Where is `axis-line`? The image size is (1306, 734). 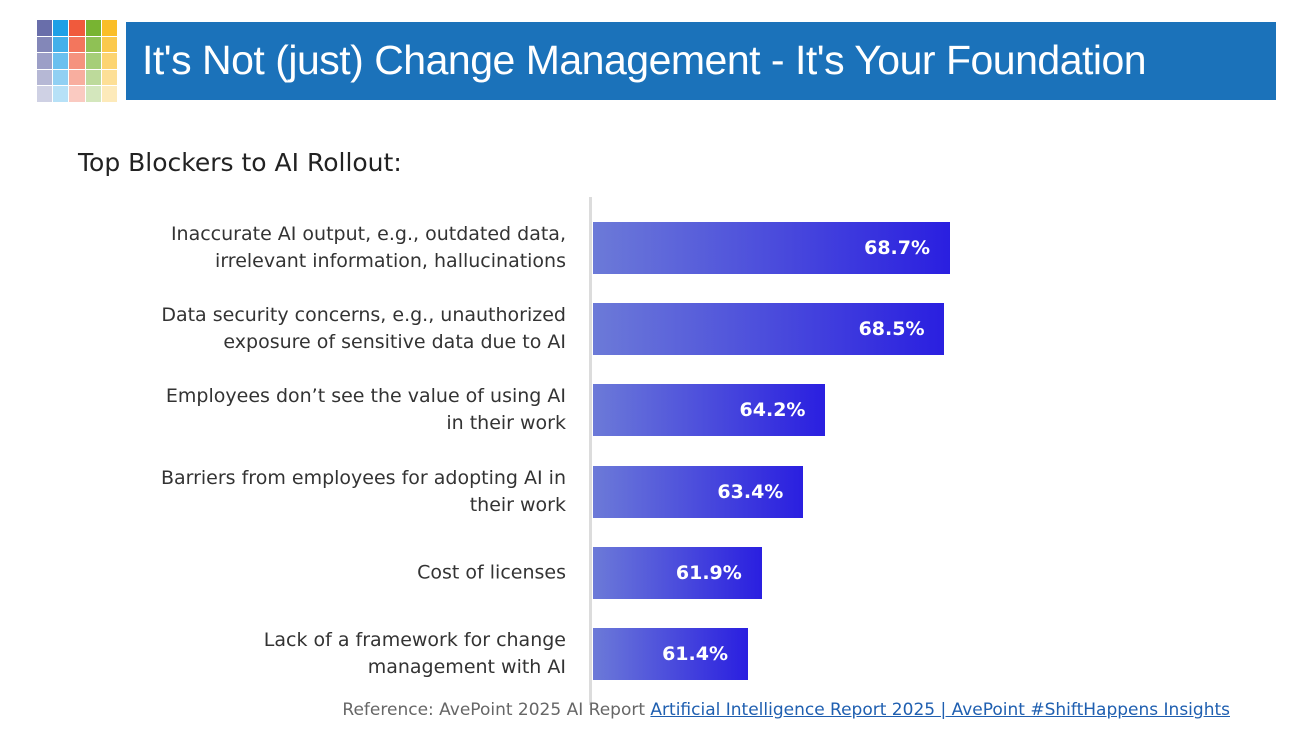 axis-line is located at coordinates (590, 451).